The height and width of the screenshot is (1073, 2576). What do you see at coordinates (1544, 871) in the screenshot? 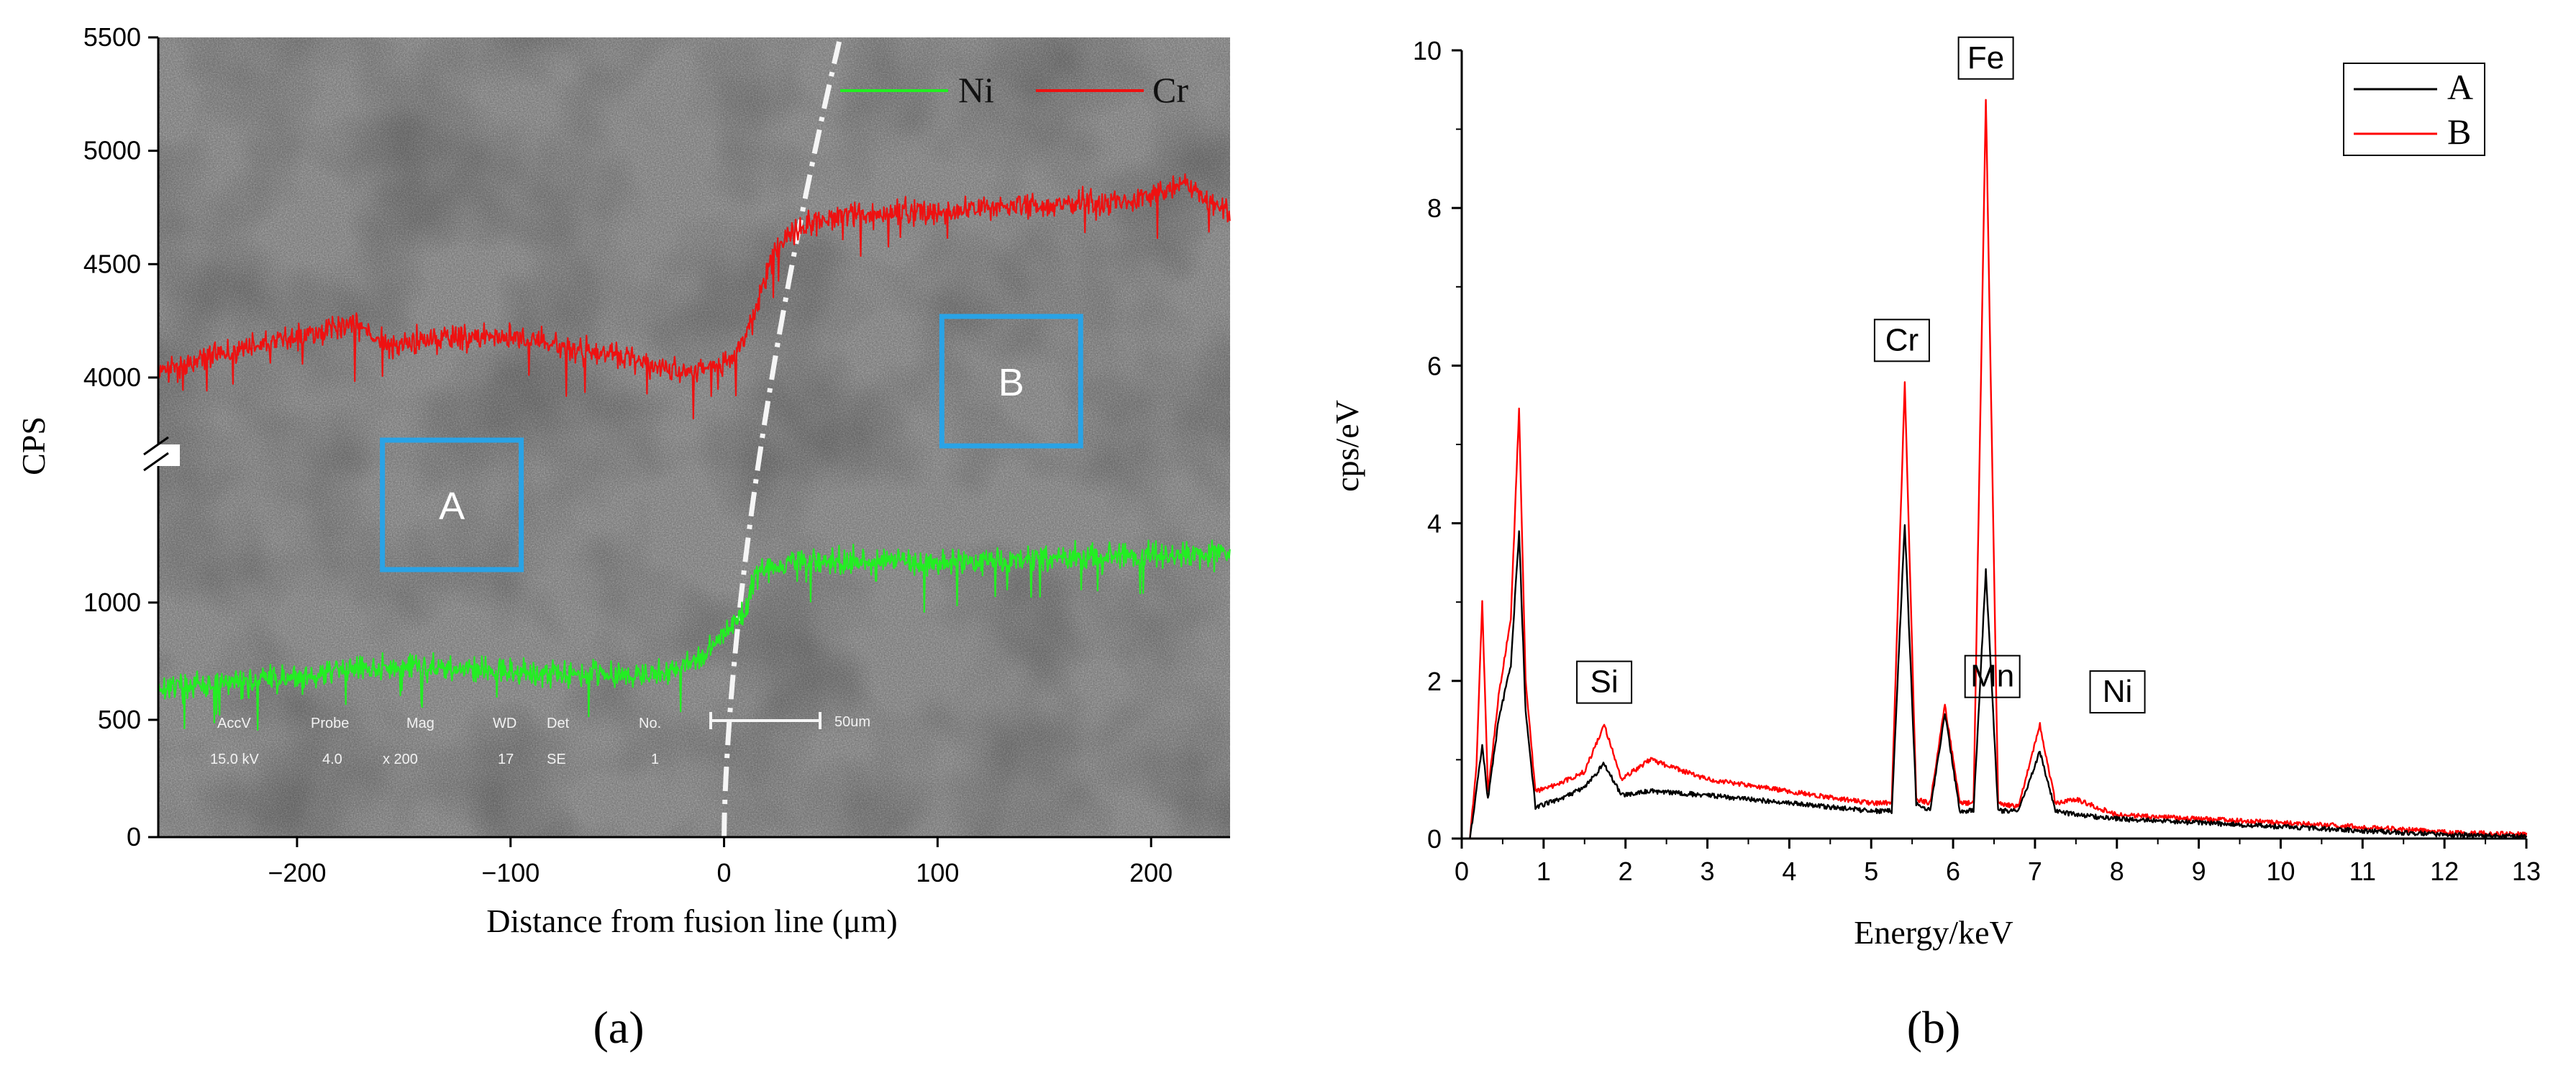
I see `x-tick-label: 1` at bounding box center [1544, 871].